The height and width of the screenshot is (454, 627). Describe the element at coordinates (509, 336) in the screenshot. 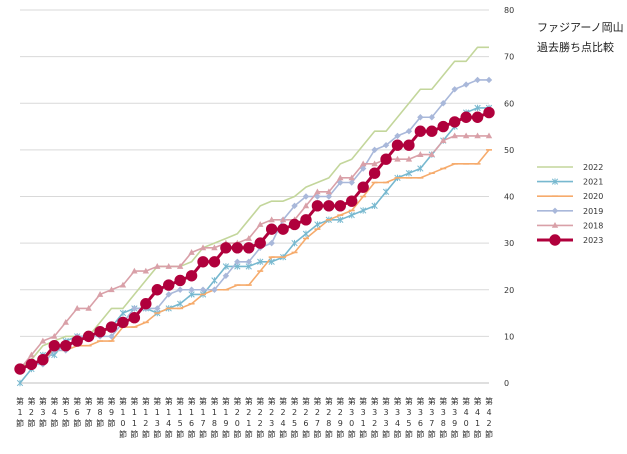

I see `y-tick-label-10: 10` at that location.